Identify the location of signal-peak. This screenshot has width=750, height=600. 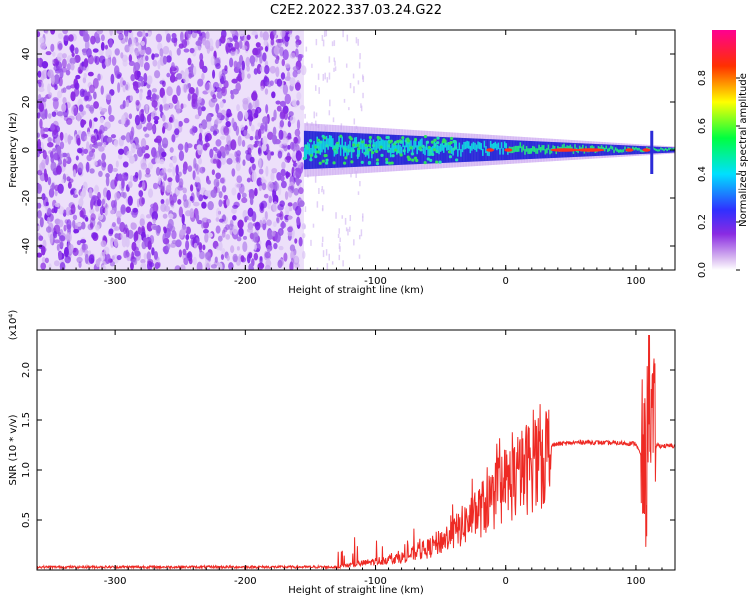
(590, 150).